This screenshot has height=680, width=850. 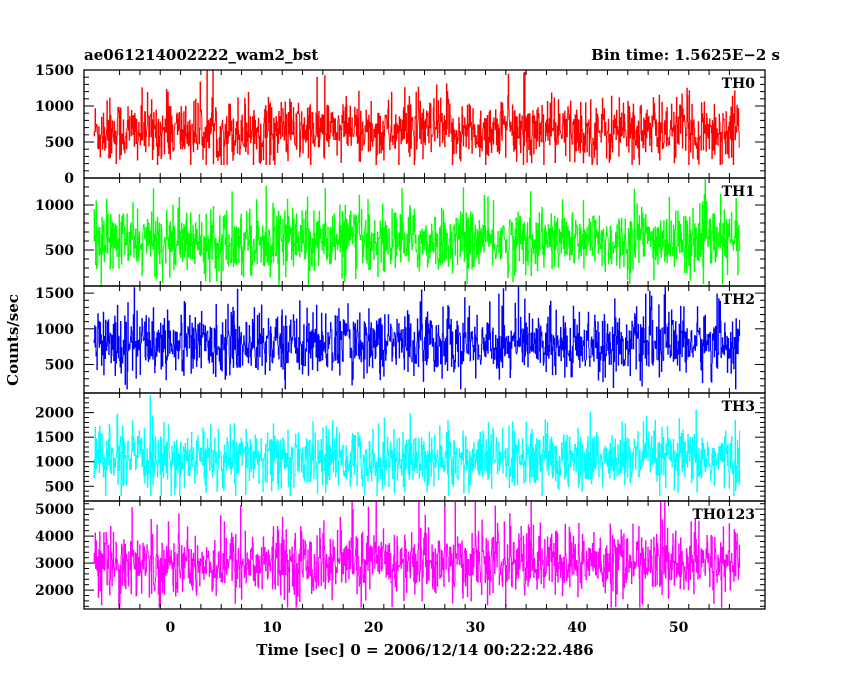 What do you see at coordinates (54, 510) in the screenshot?
I see `y-tick-label: 5000` at bounding box center [54, 510].